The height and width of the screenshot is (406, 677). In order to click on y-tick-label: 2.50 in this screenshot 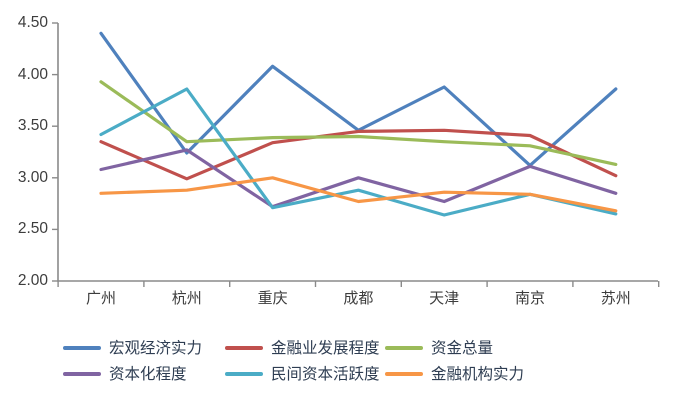, I will do `click(32, 229)`.